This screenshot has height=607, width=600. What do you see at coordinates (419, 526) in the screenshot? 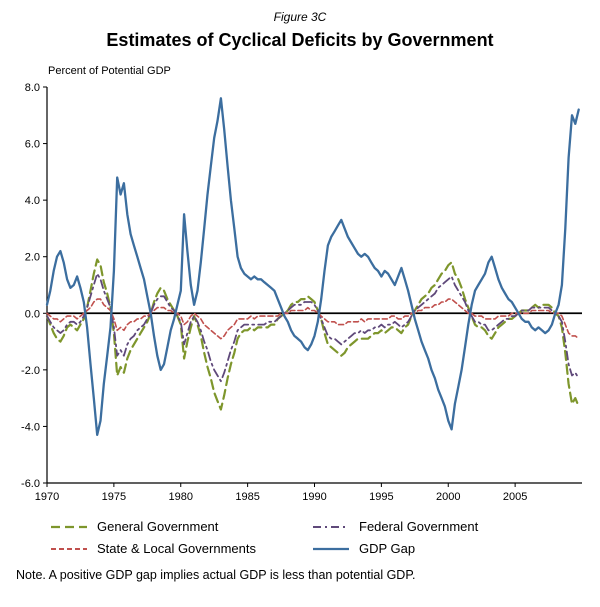
I see `legend-label-federal-government: Federal Government` at bounding box center [419, 526].